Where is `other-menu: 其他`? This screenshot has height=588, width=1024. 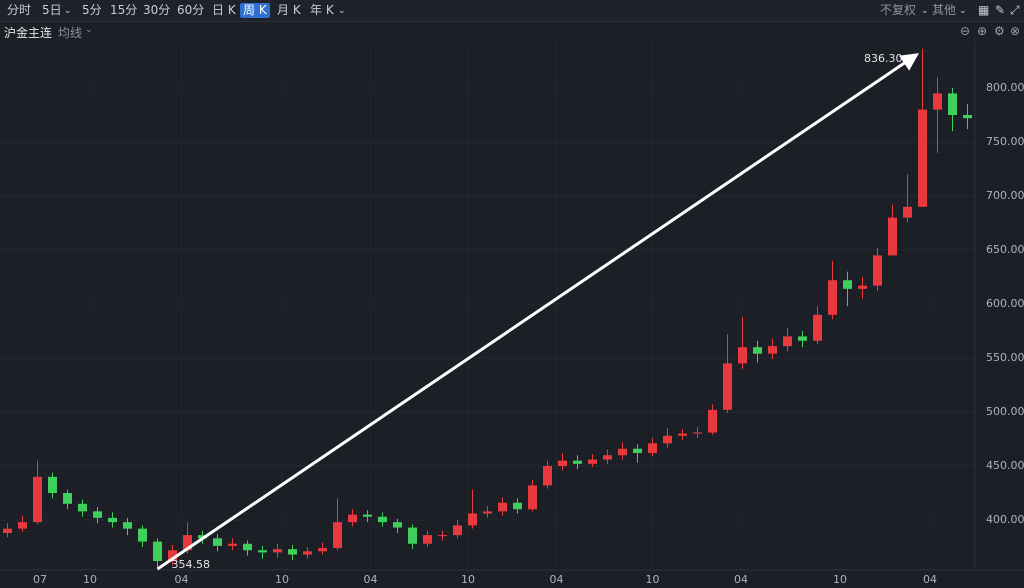
other-menu: 其他 is located at coordinates (944, 10).